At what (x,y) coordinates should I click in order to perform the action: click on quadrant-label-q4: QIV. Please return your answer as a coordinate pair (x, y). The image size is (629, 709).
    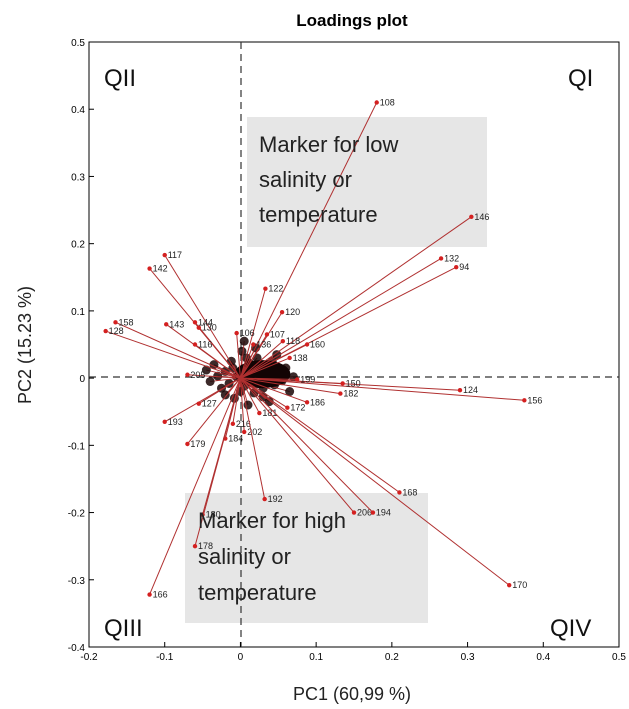
    Looking at the image, I should click on (570, 628).